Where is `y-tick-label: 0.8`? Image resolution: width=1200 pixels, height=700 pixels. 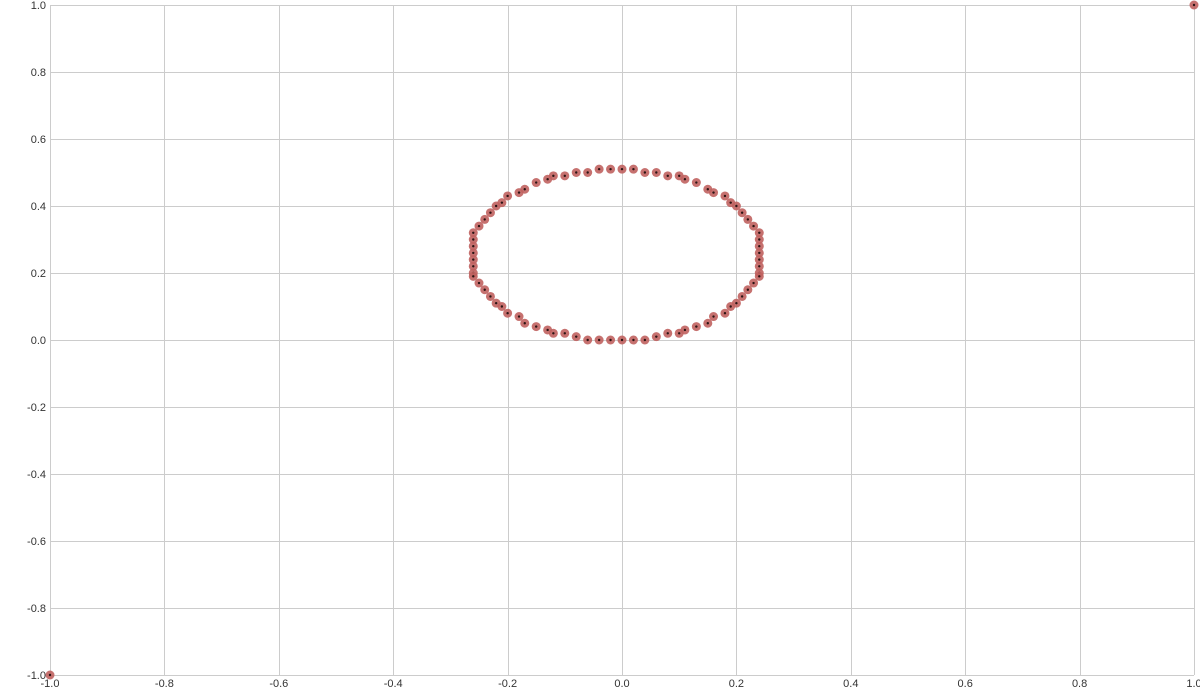 y-tick-label: 0.8 is located at coordinates (38, 73).